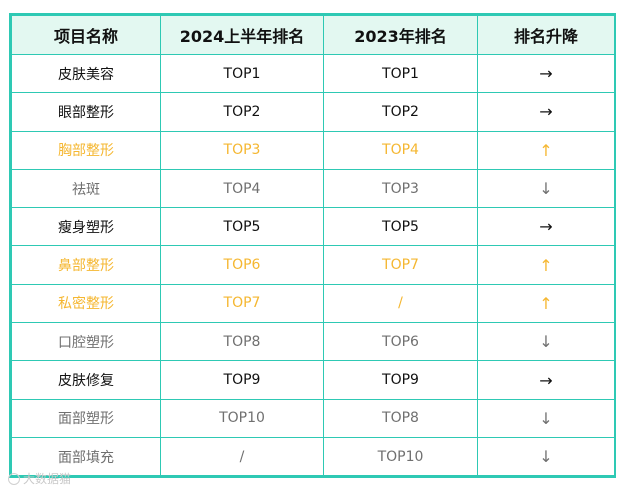 Image resolution: width=631 pixels, height=491 pixels. What do you see at coordinates (400, 188) in the screenshot?
I see `cell-rank-2023: TOP3` at bounding box center [400, 188].